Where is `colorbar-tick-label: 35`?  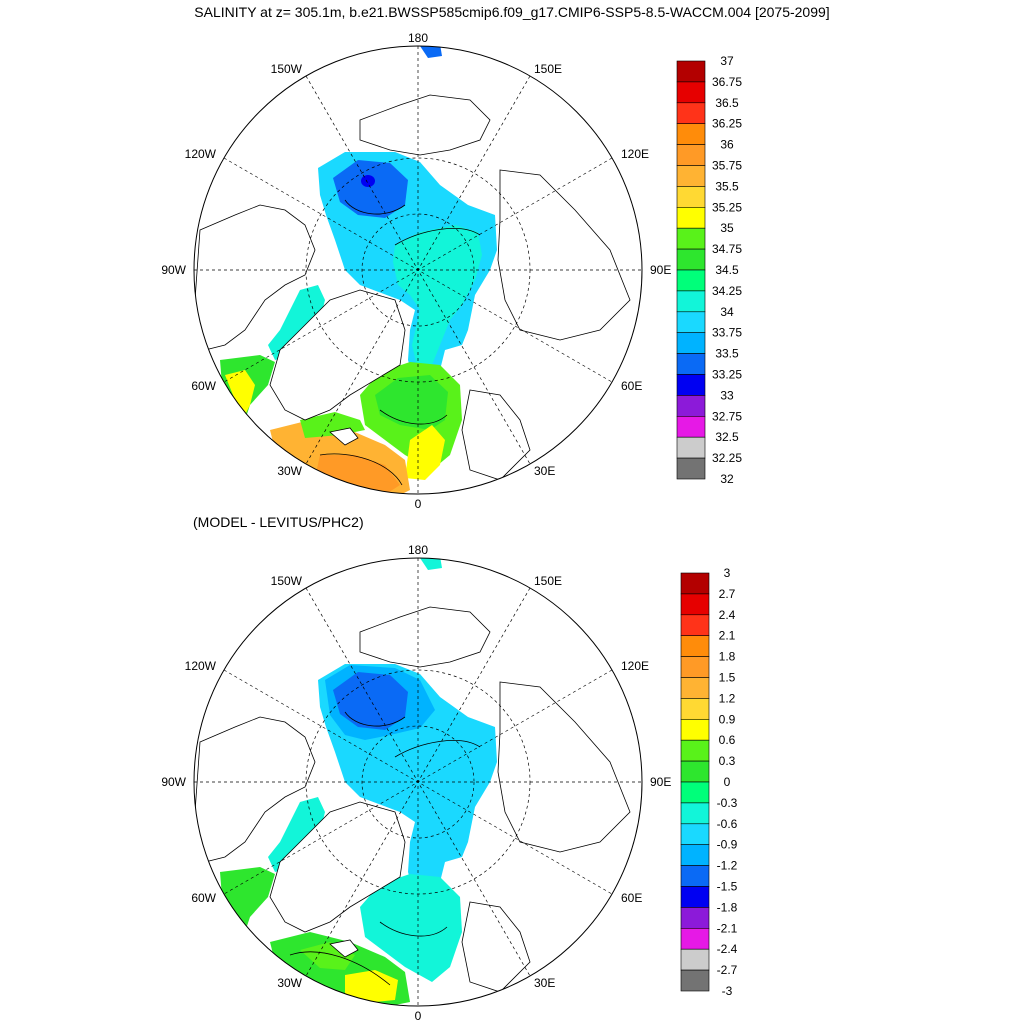 colorbar-tick-label: 35 is located at coordinates (727, 228).